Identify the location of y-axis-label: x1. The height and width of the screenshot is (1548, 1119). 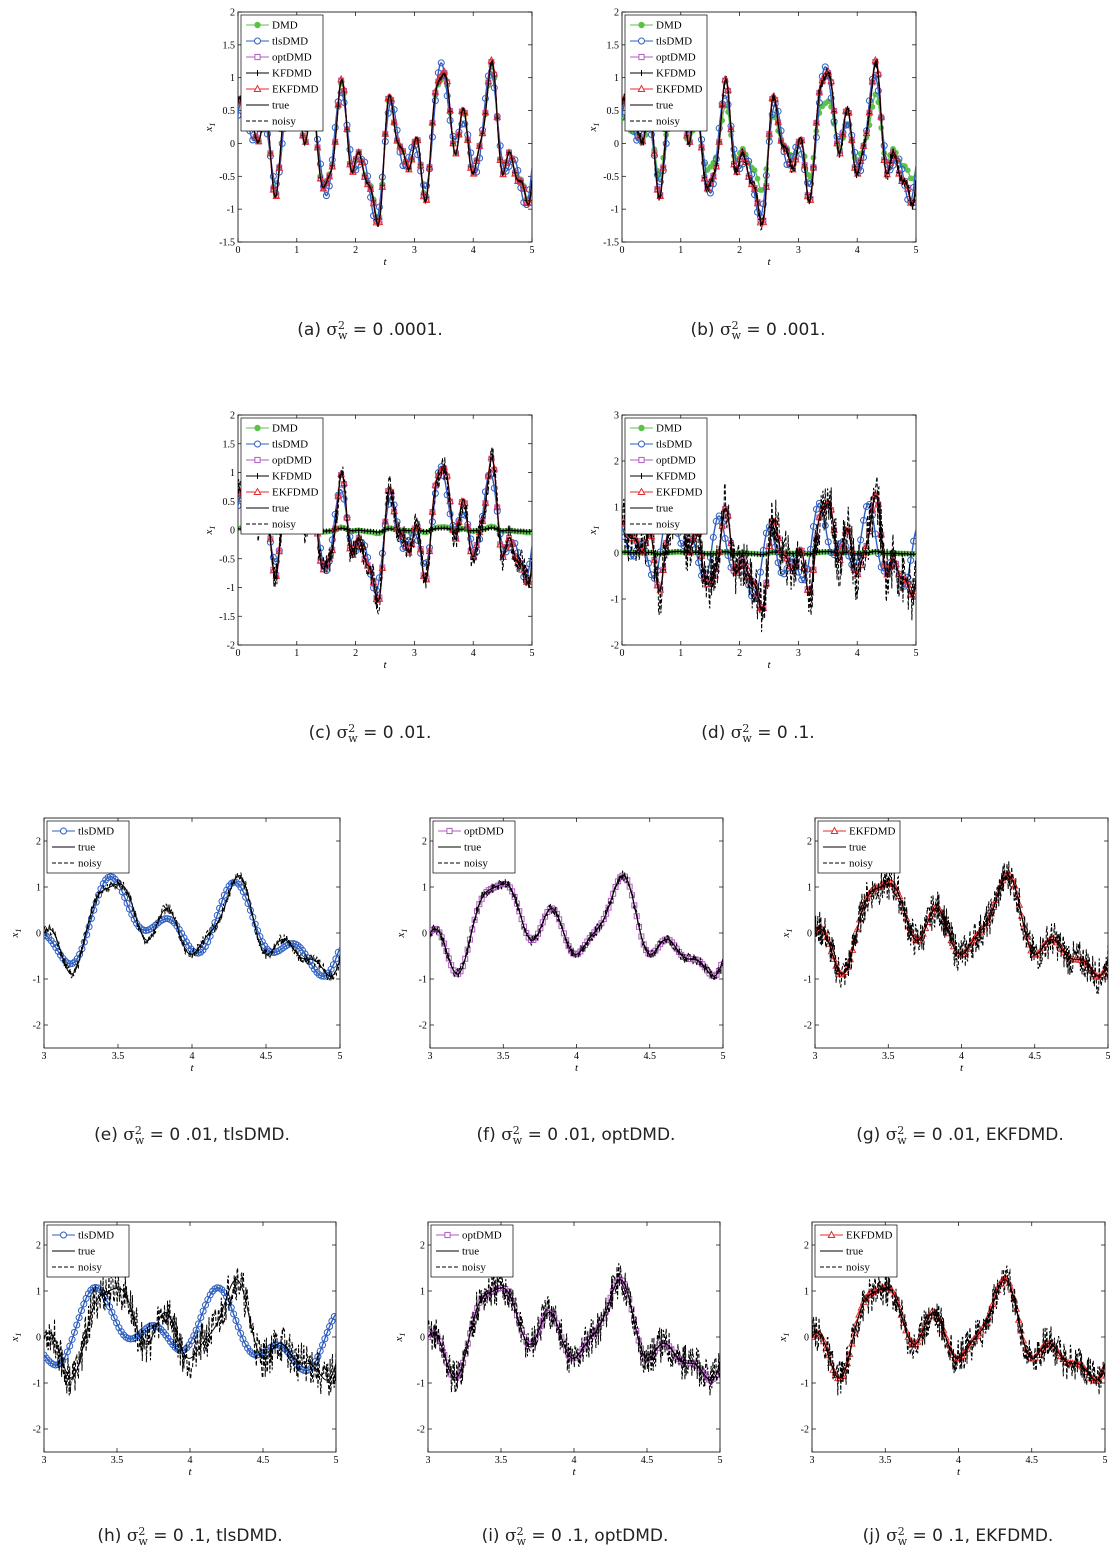
(594, 128).